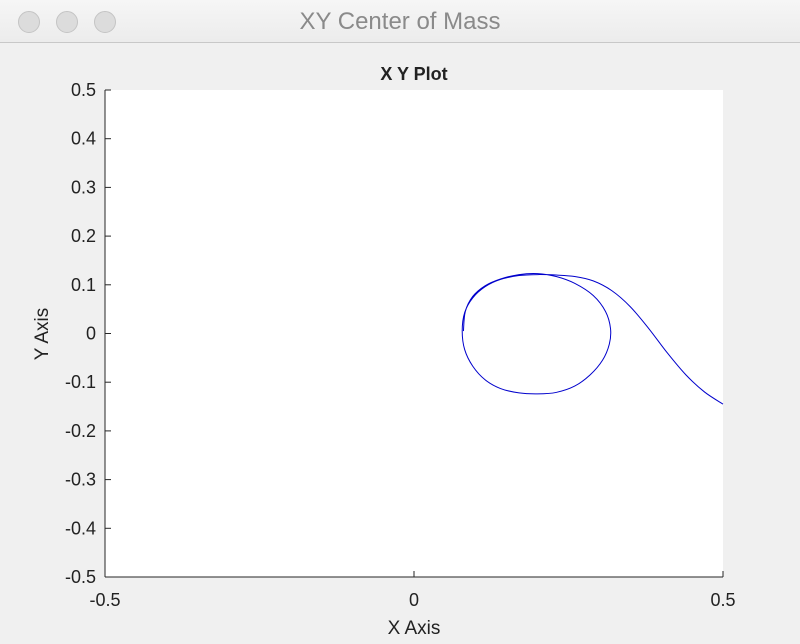 This screenshot has height=644, width=800. Describe the element at coordinates (413, 74) in the screenshot. I see `chart-title: X Y Plot` at that location.